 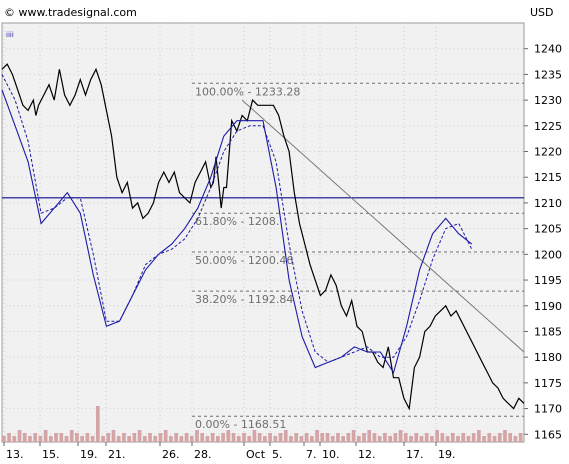 I want to click on y-tick-label: 1170, so click(x=548, y=409).